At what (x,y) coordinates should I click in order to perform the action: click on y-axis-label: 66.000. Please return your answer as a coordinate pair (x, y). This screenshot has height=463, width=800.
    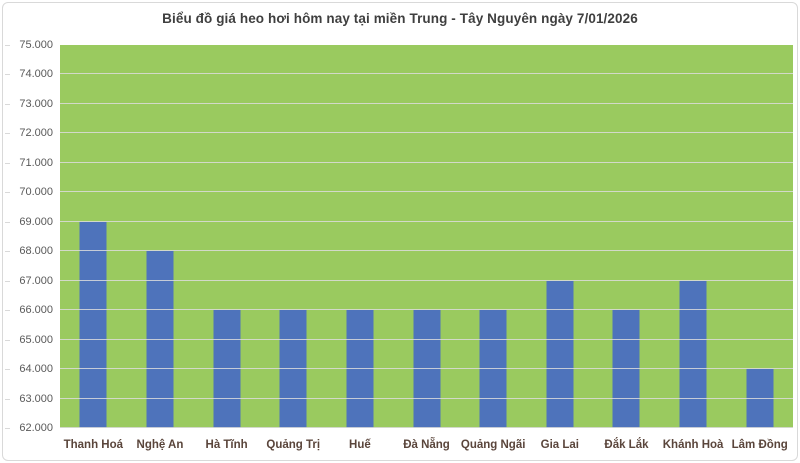
    Looking at the image, I should click on (36, 310).